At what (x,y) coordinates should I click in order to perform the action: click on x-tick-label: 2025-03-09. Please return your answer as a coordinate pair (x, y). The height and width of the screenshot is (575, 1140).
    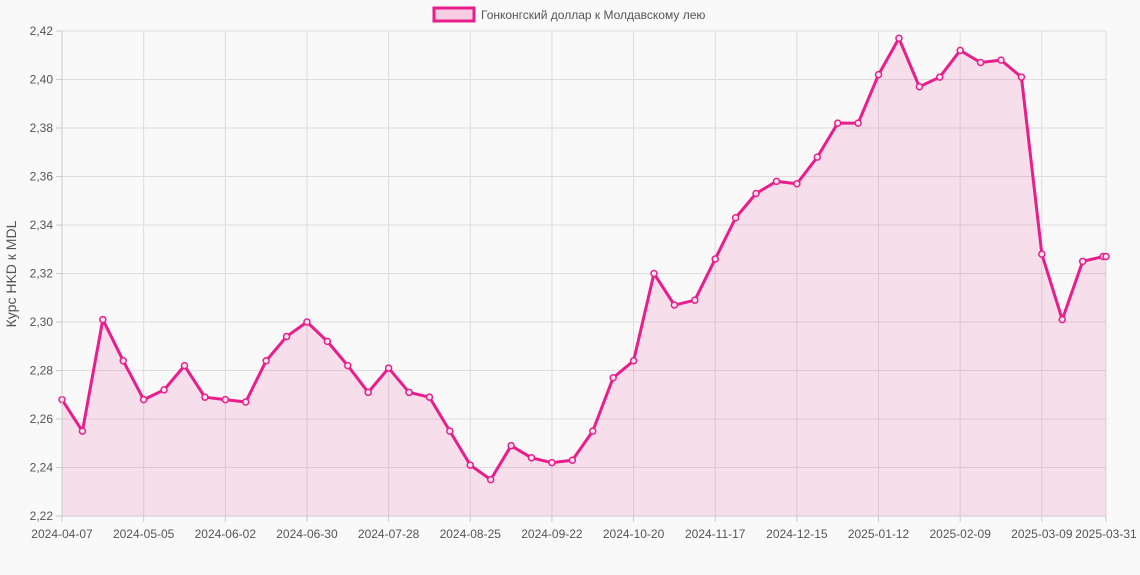
    Looking at the image, I should click on (1042, 534).